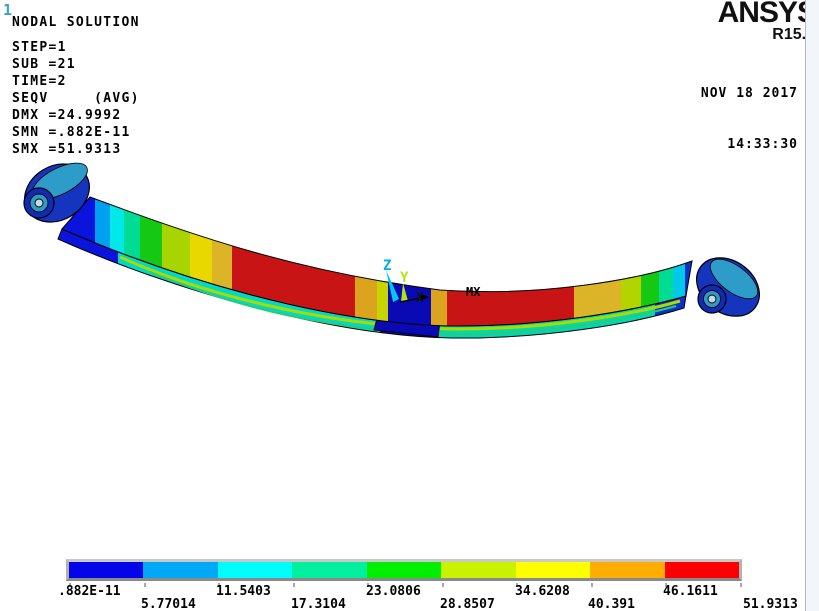  What do you see at coordinates (67, 115) in the screenshot?
I see `annotation-line: DMX =24.9992` at bounding box center [67, 115].